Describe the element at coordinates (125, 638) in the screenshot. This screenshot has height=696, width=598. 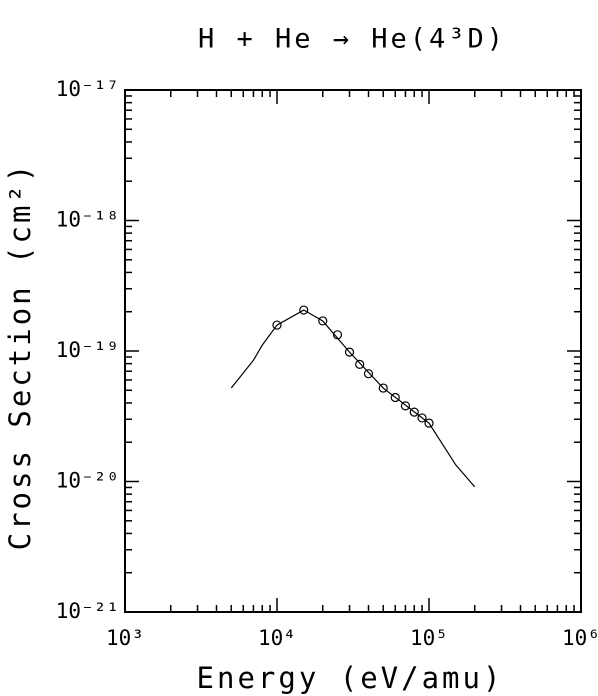
I see `x-tick-label: 10³` at that location.